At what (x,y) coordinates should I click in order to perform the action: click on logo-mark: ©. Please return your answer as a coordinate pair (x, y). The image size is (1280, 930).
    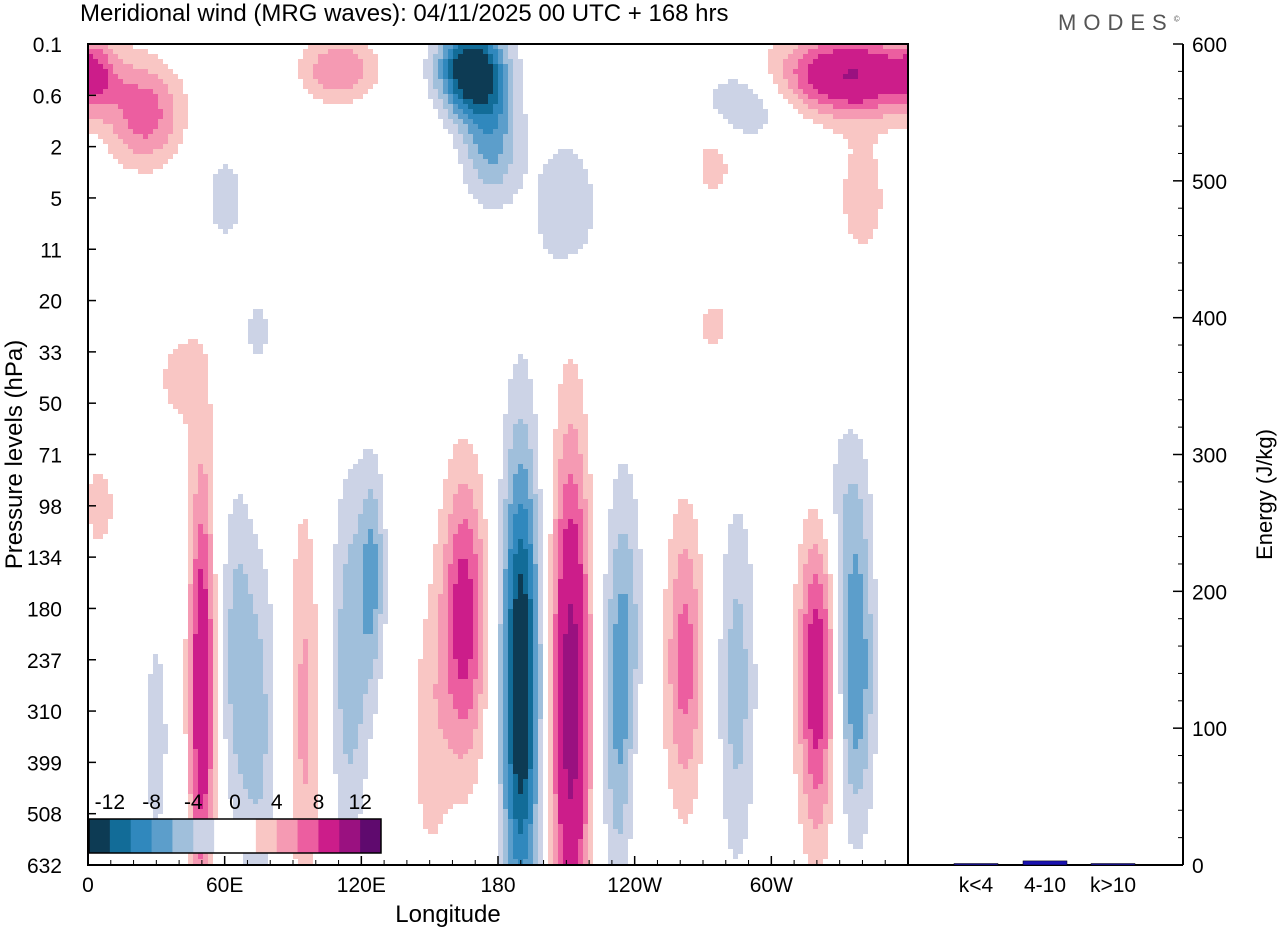
    Looking at the image, I should click on (1176, 19).